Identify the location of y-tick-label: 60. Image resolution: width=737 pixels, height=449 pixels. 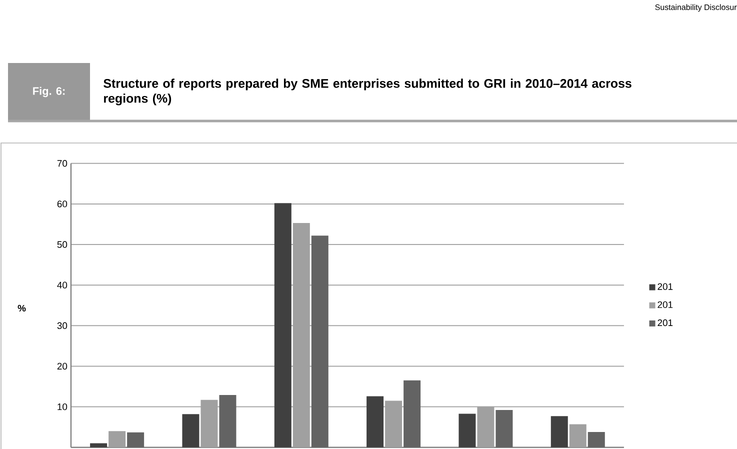
(62, 204).